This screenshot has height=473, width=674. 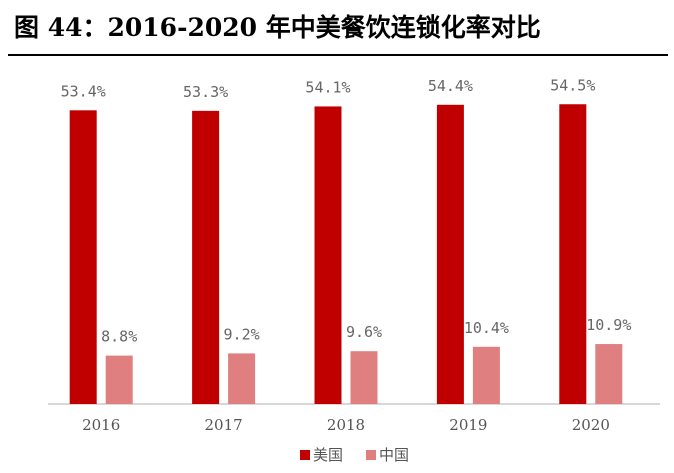 What do you see at coordinates (328, 255) in the screenshot?
I see `bar-us-2018` at bounding box center [328, 255].